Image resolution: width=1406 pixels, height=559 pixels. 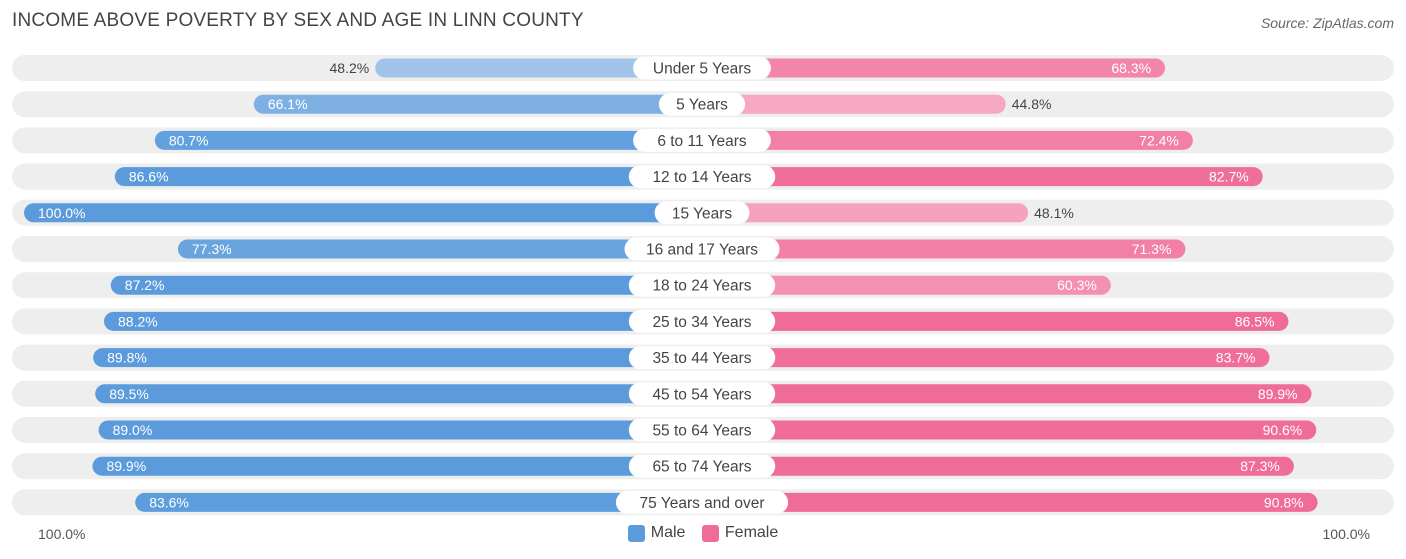 What do you see at coordinates (1032, 104) in the screenshot?
I see `value-label-female: 44.8%` at bounding box center [1032, 104].